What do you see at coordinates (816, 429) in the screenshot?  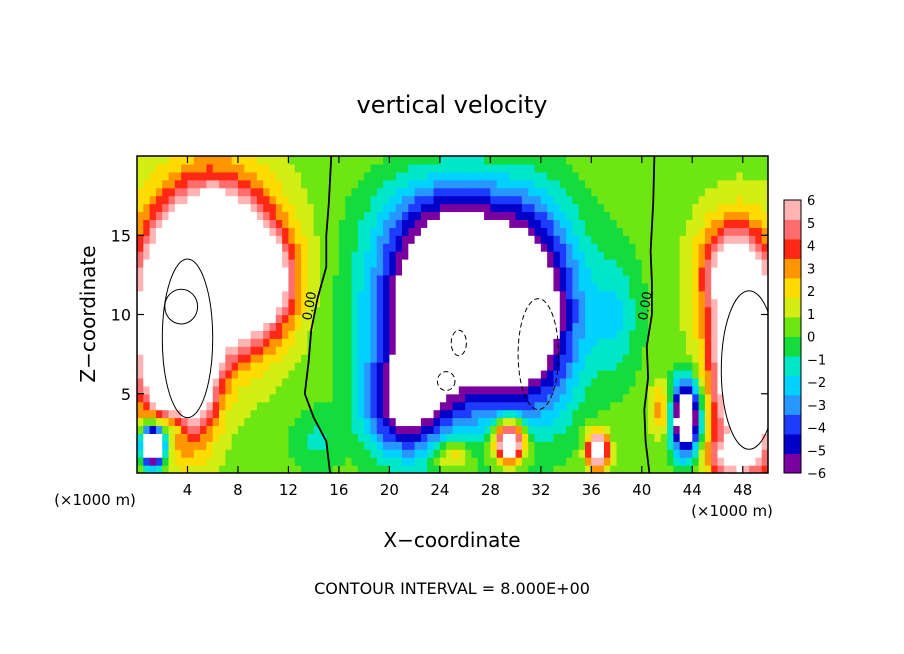 I see `colorbar-tick-label: −4` at bounding box center [816, 429].